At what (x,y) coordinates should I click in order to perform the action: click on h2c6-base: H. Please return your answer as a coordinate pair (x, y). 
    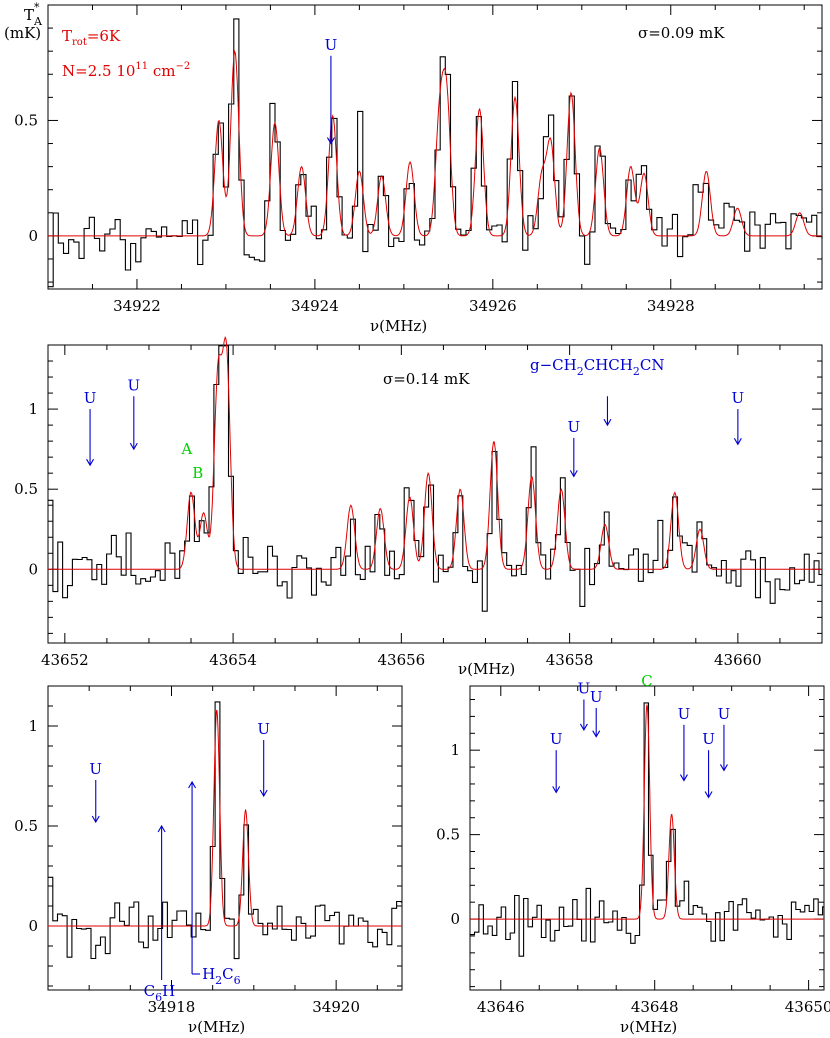
    Looking at the image, I should click on (208, 974).